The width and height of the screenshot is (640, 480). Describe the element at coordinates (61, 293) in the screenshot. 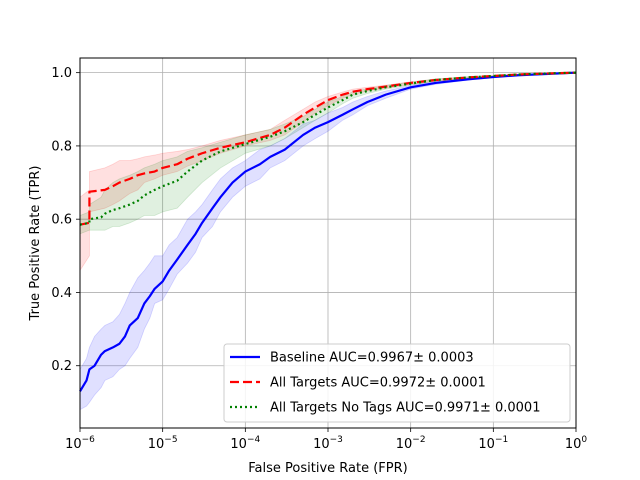

I see `y-tick-label: 0.4` at that location.